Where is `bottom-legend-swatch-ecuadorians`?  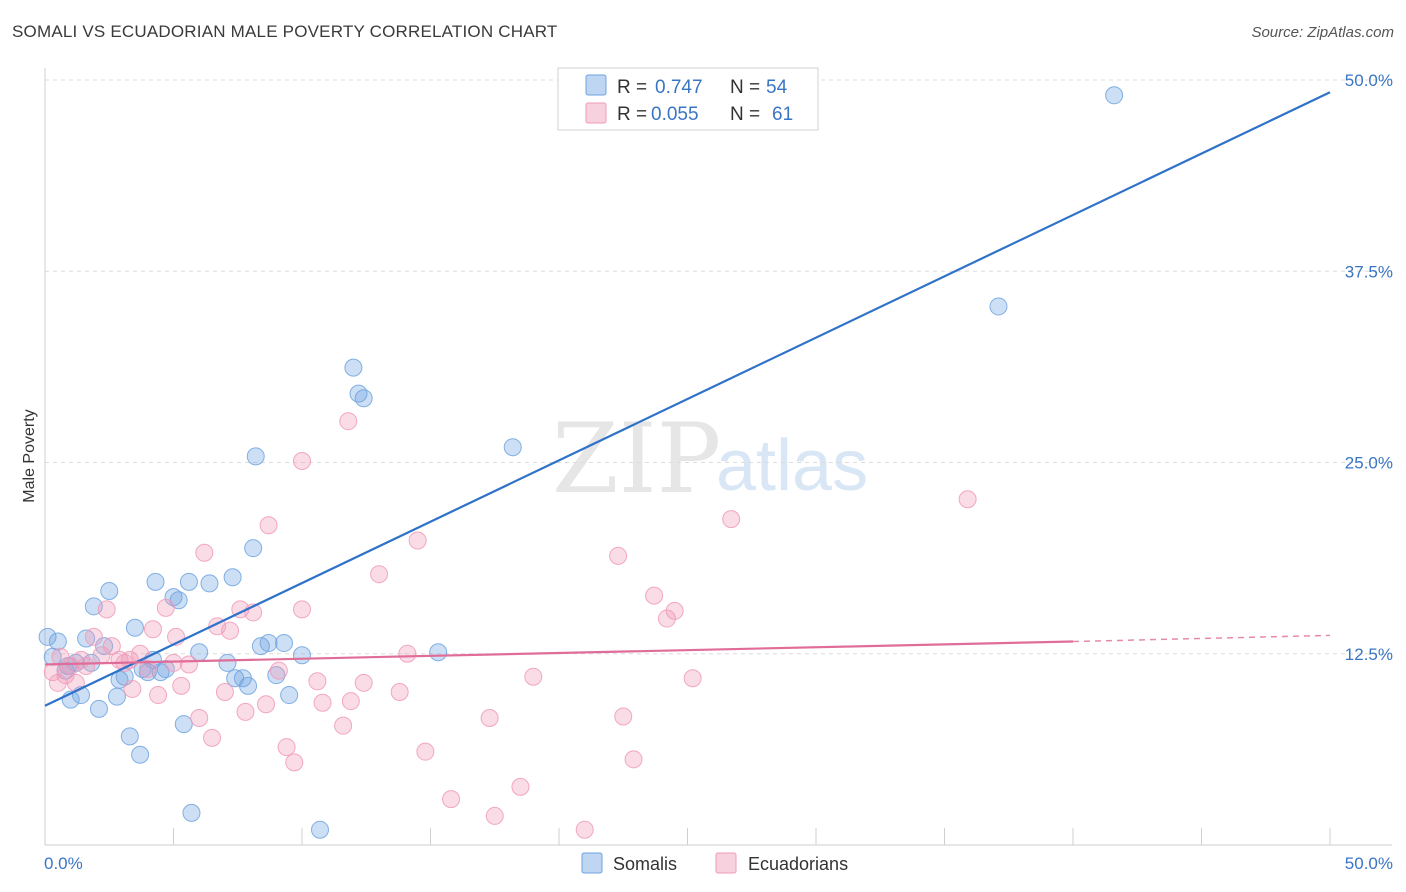 bottom-legend-swatch-ecuadorians is located at coordinates (726, 863).